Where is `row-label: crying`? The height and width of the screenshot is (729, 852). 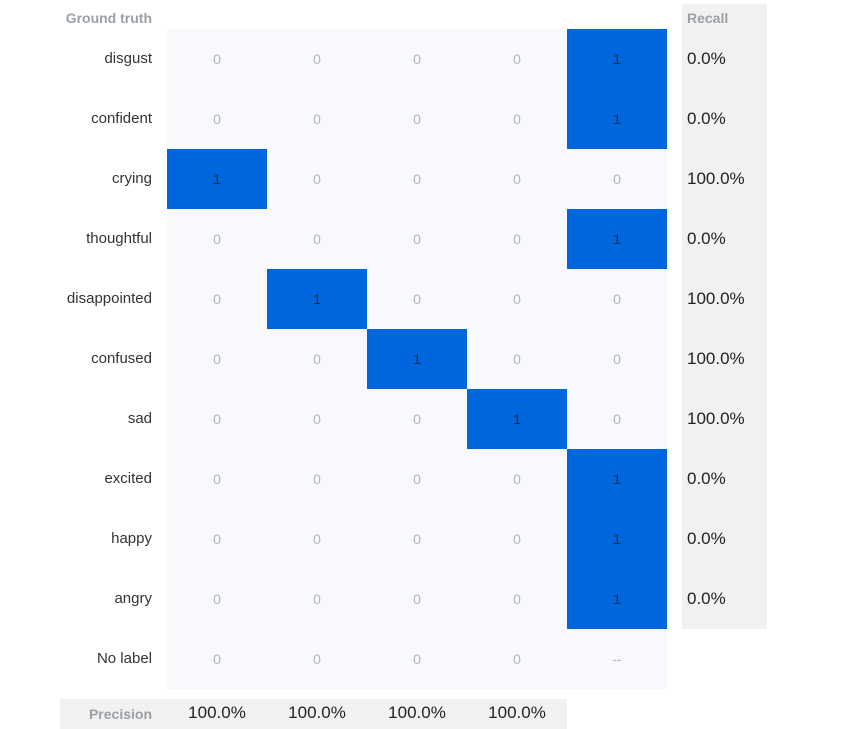 row-label: crying is located at coordinates (131, 178).